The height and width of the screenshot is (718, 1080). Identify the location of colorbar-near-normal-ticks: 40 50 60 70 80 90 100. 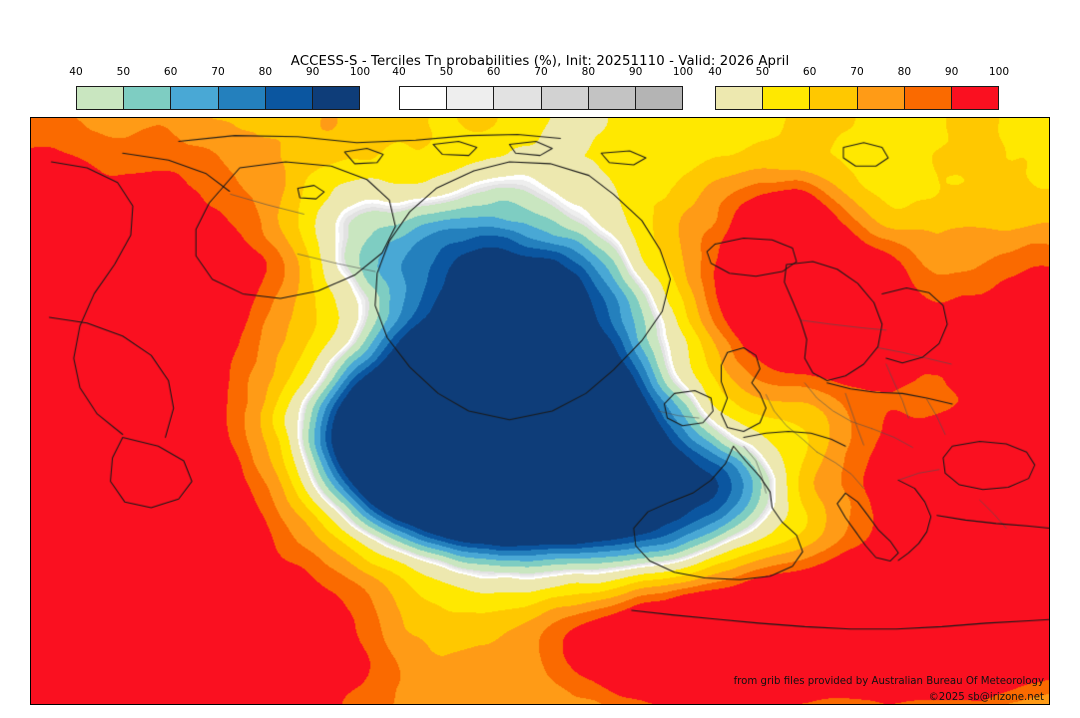
(542, 74).